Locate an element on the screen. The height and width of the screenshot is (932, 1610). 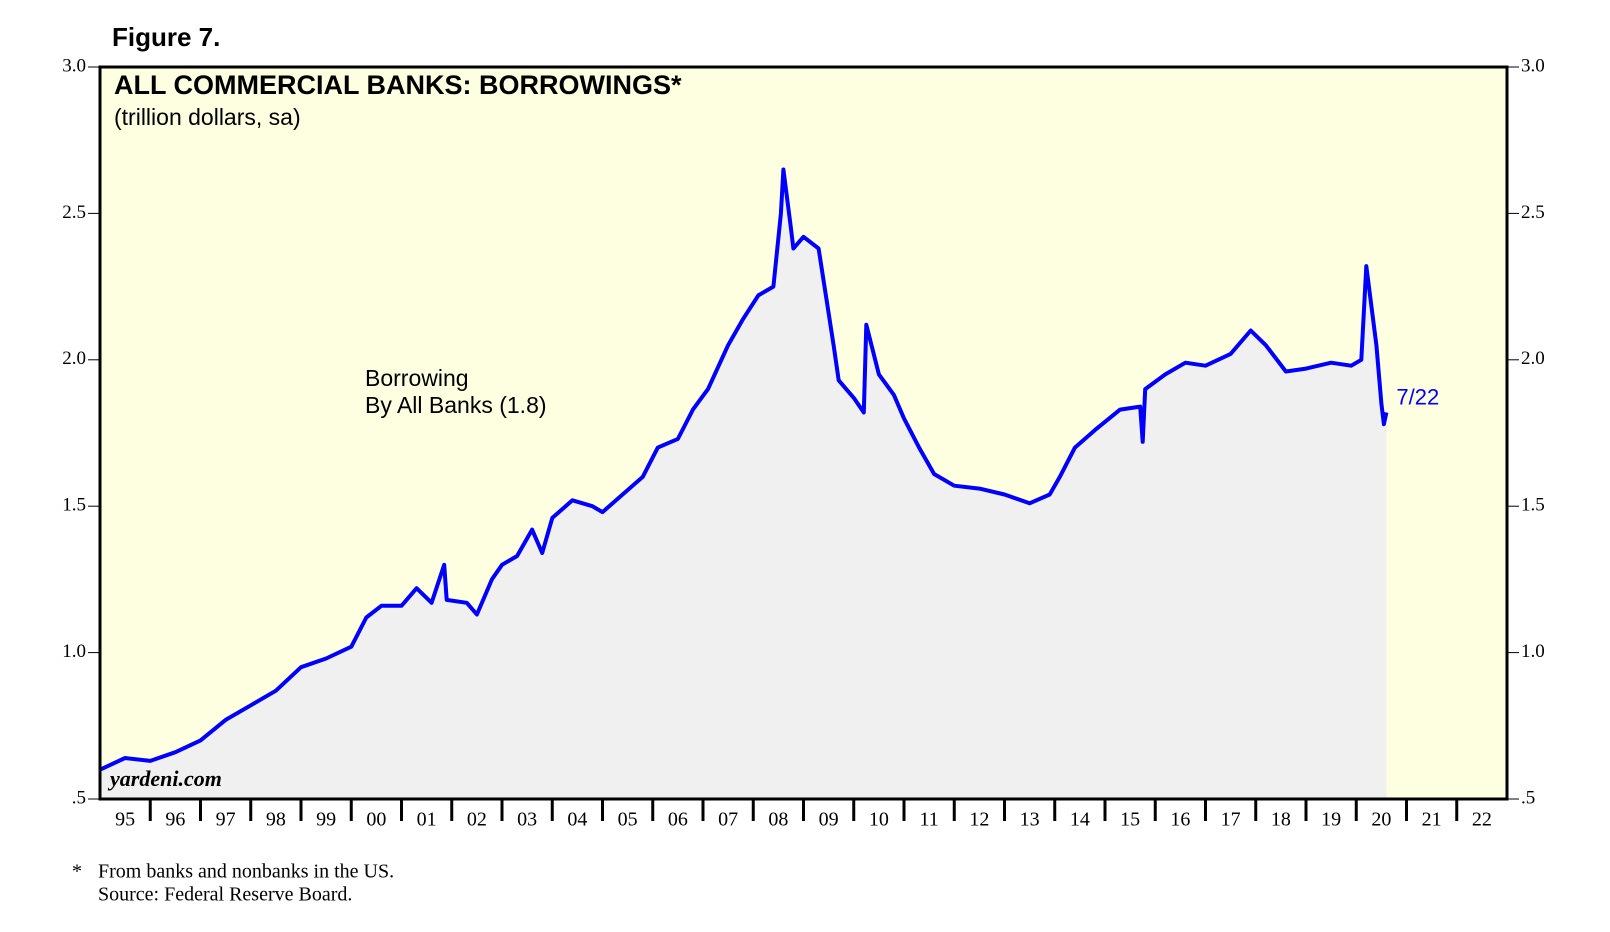
y2-tick-label: 2.0 is located at coordinates (1533, 358).